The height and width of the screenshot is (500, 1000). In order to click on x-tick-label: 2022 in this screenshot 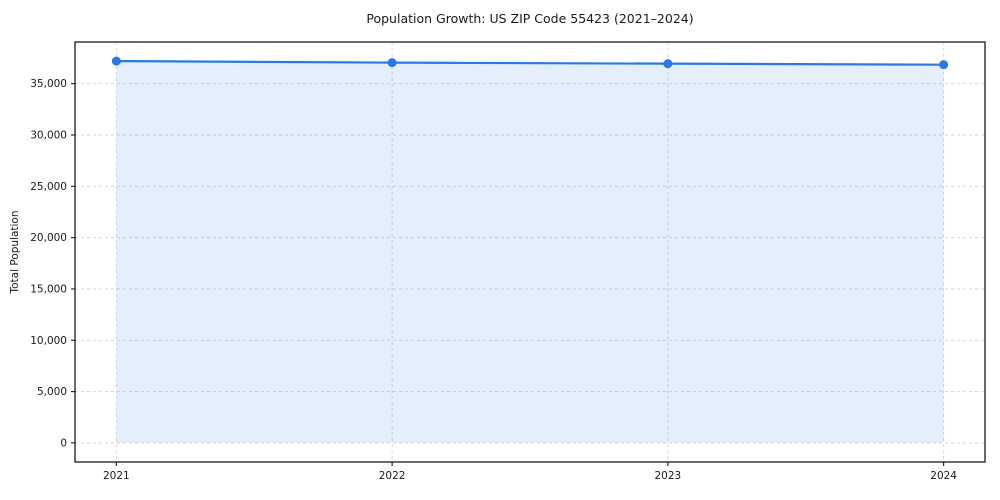, I will do `click(392, 476)`.